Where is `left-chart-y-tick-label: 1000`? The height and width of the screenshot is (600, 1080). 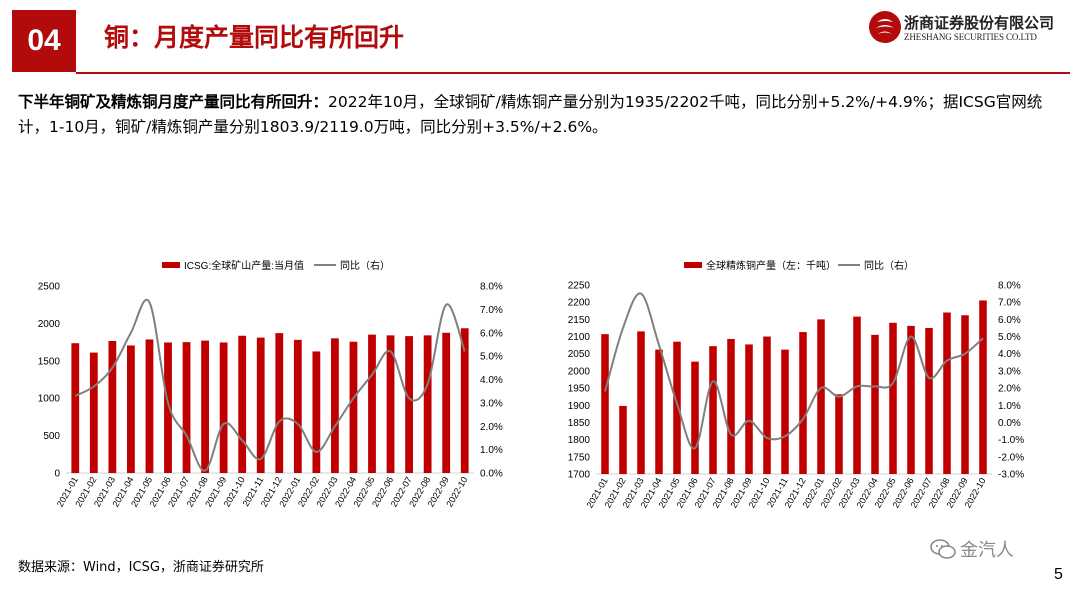
left-chart-y-tick-label: 1000 is located at coordinates (49, 399).